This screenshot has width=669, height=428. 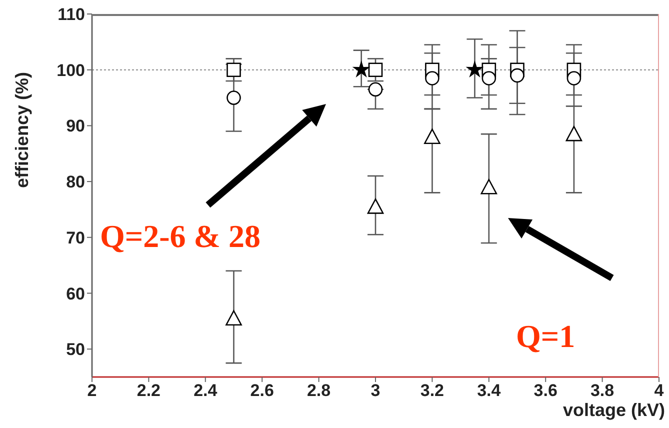 I want to click on x-tick-label: 3.4, so click(x=489, y=390).